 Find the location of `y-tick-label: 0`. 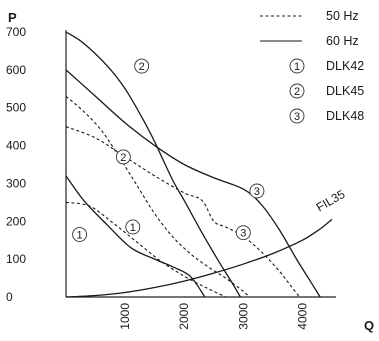

y-tick-label: 0 is located at coordinates (9, 297).